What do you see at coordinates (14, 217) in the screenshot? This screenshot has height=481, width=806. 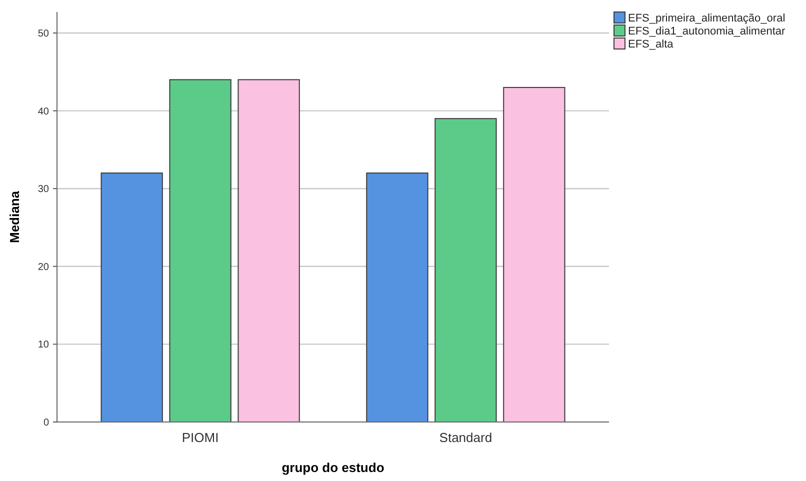 I see `y-axis-title: Mediana` at bounding box center [14, 217].